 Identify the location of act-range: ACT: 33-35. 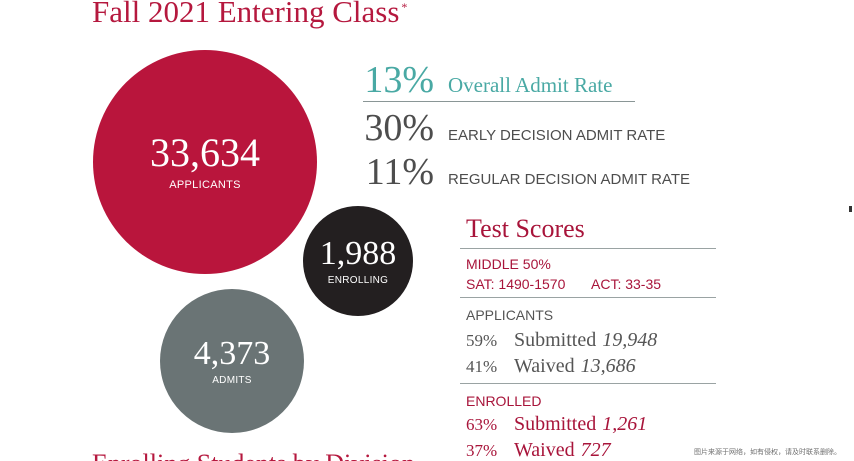
(626, 284).